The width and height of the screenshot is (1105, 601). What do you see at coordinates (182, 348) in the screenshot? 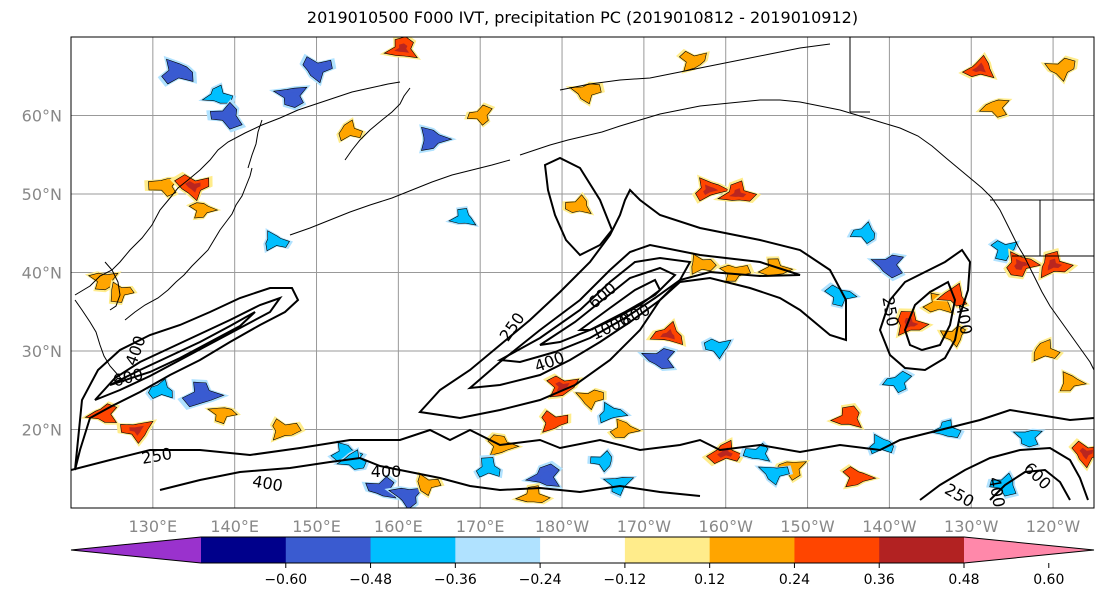
I see `ivt-contour-600-west` at bounding box center [182, 348].